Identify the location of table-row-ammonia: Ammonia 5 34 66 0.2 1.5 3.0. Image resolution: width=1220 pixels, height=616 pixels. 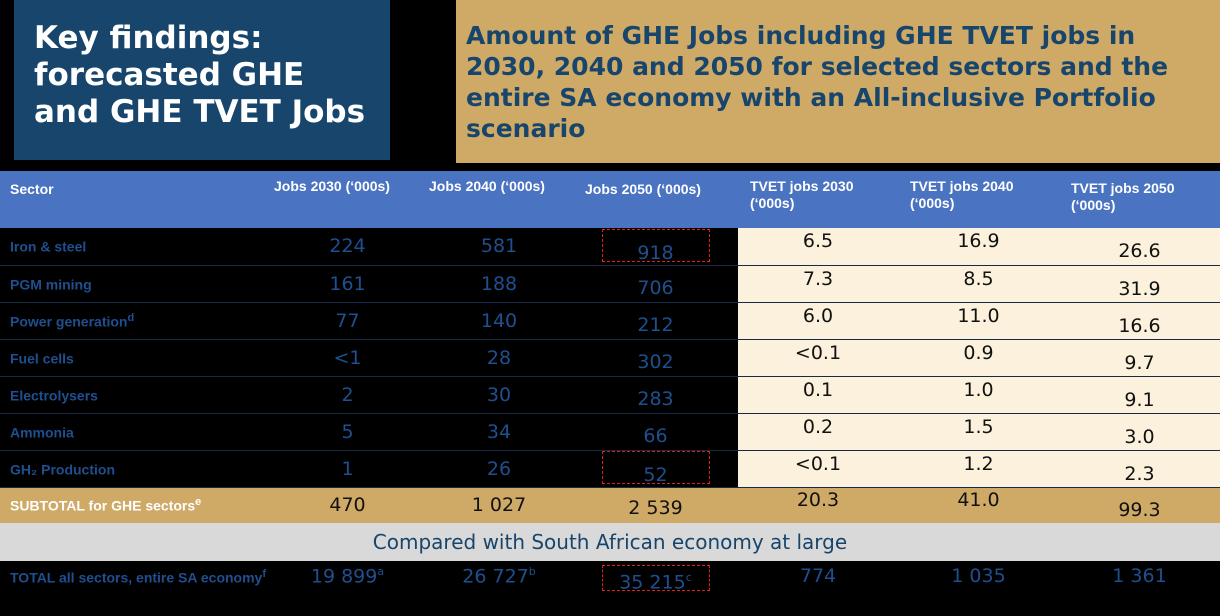
(610, 432).